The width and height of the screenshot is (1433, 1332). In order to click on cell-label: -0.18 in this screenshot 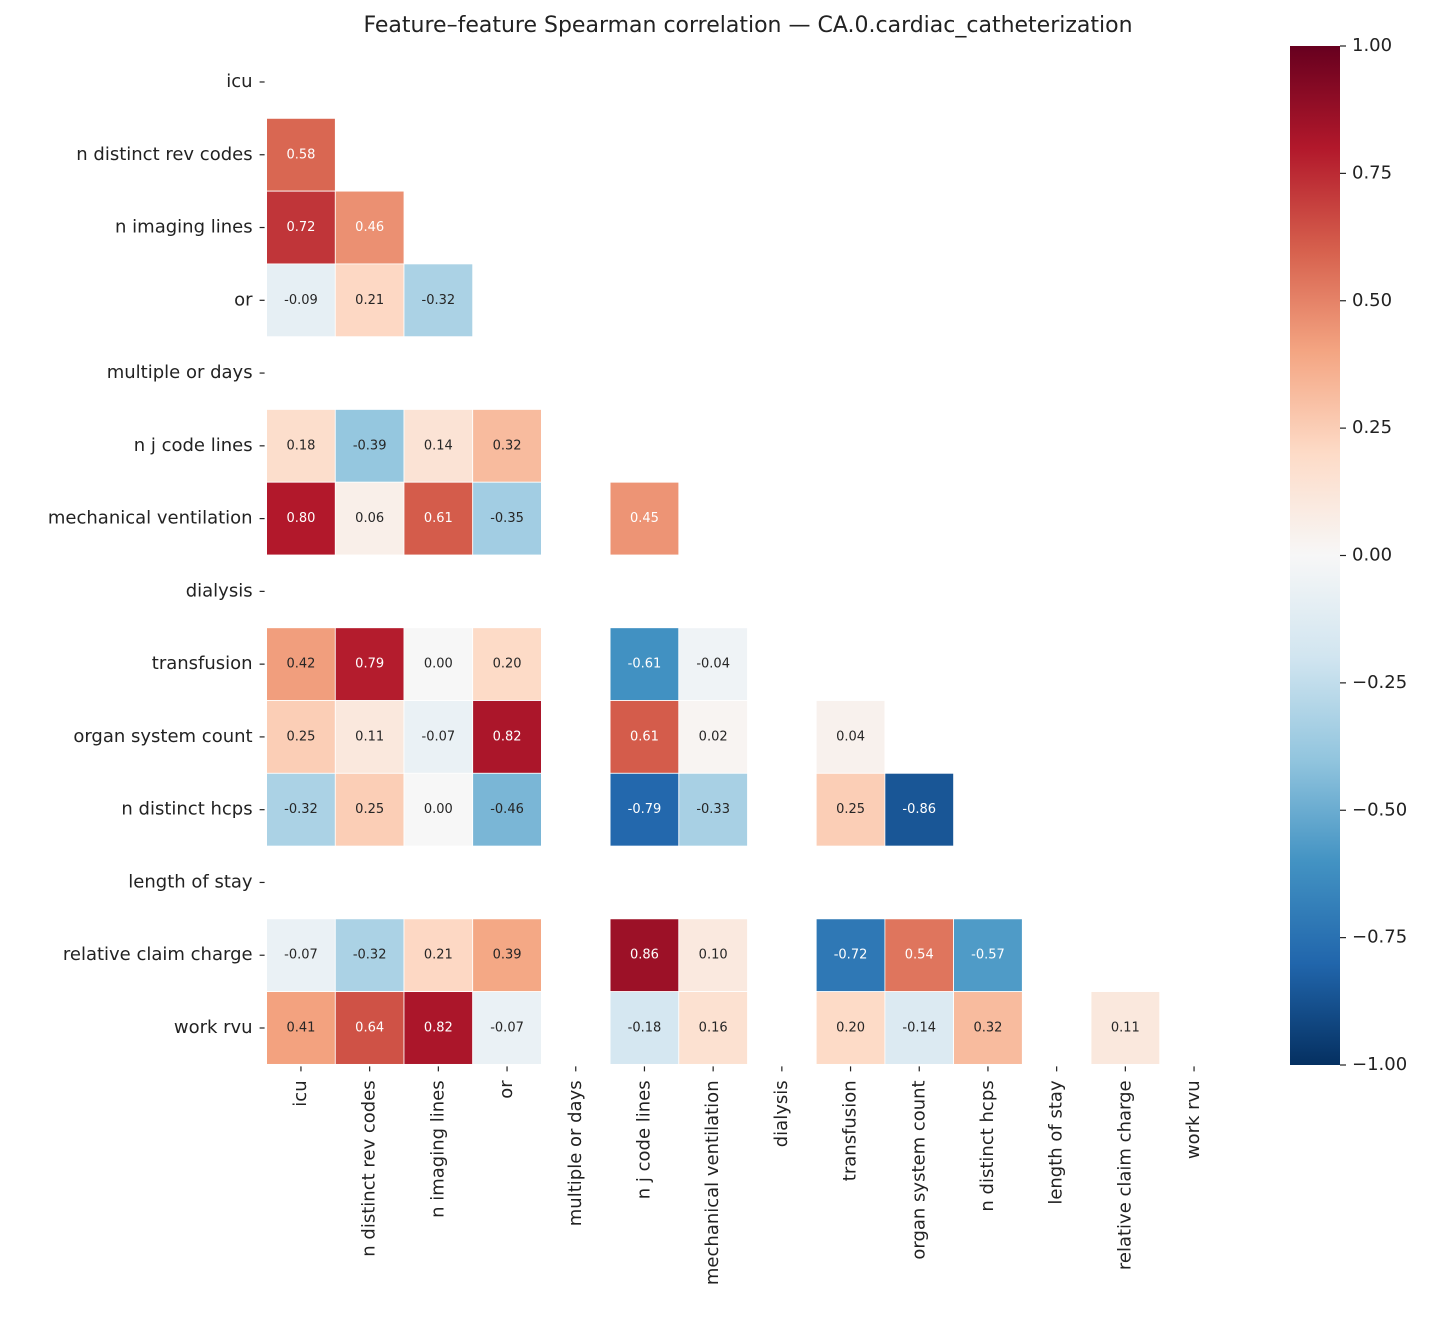, I will do `click(645, 1027)`.